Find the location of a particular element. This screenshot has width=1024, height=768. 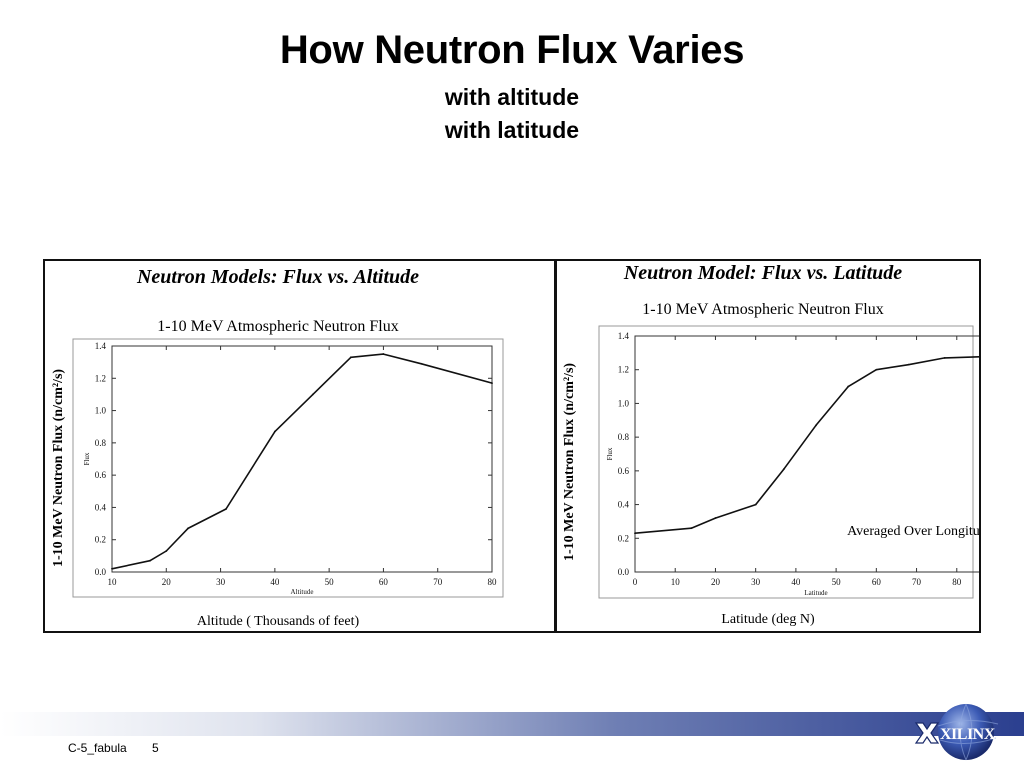

chart-heading: Neutron Model: Flux vs. Latitude is located at coordinates (762, 273).